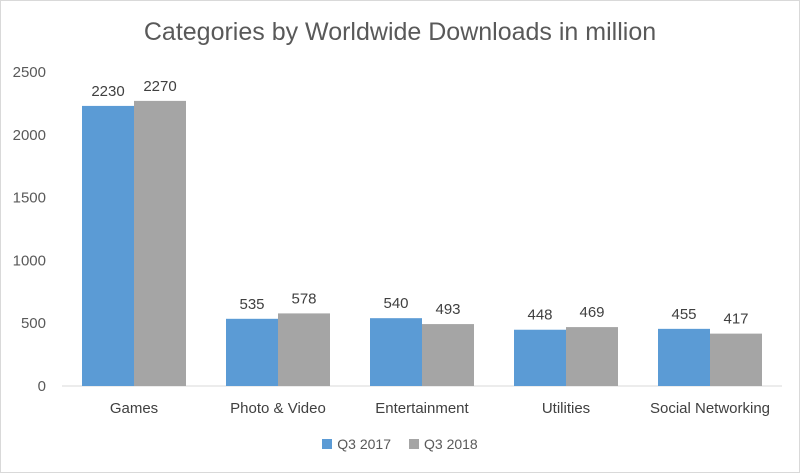 Image resolution: width=800 pixels, height=473 pixels. What do you see at coordinates (447, 309) in the screenshot?
I see `data-label: 493` at bounding box center [447, 309].